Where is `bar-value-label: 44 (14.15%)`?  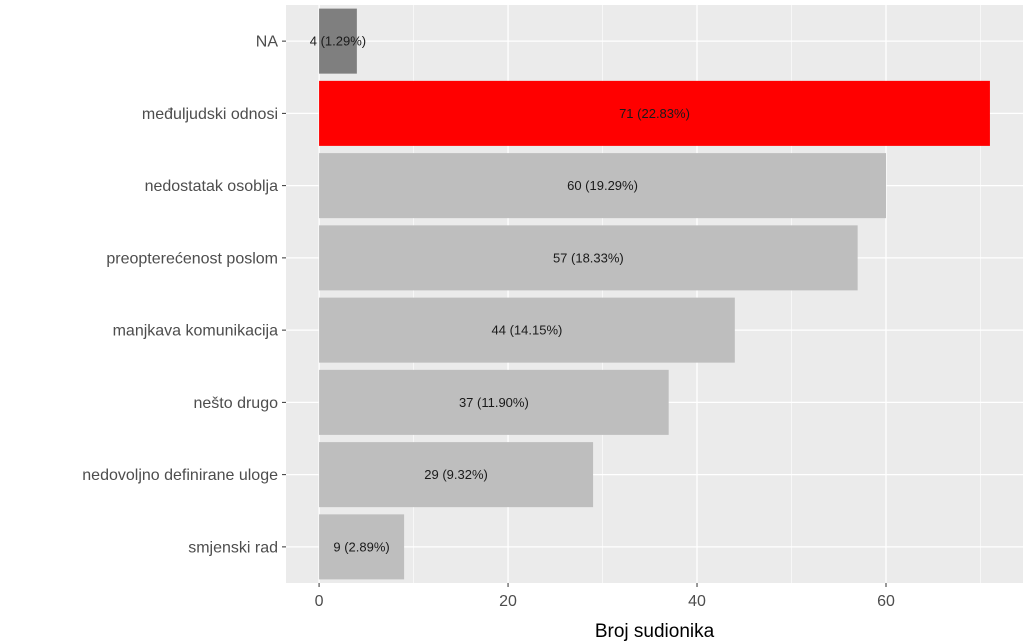 bar-value-label: 44 (14.15%) is located at coordinates (527, 330).